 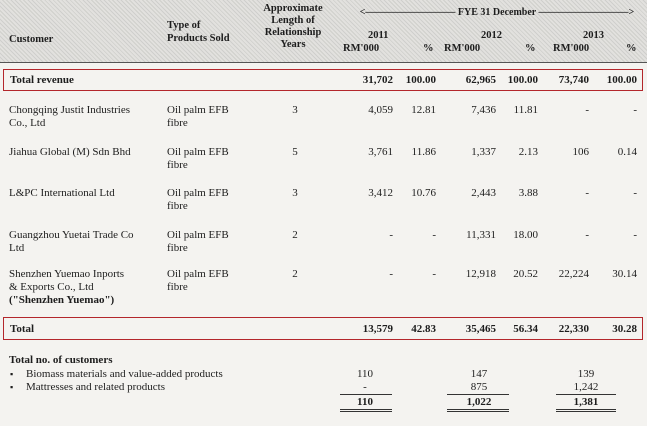 I want to click on header-year-2012: 2012, so click(x=491, y=35).